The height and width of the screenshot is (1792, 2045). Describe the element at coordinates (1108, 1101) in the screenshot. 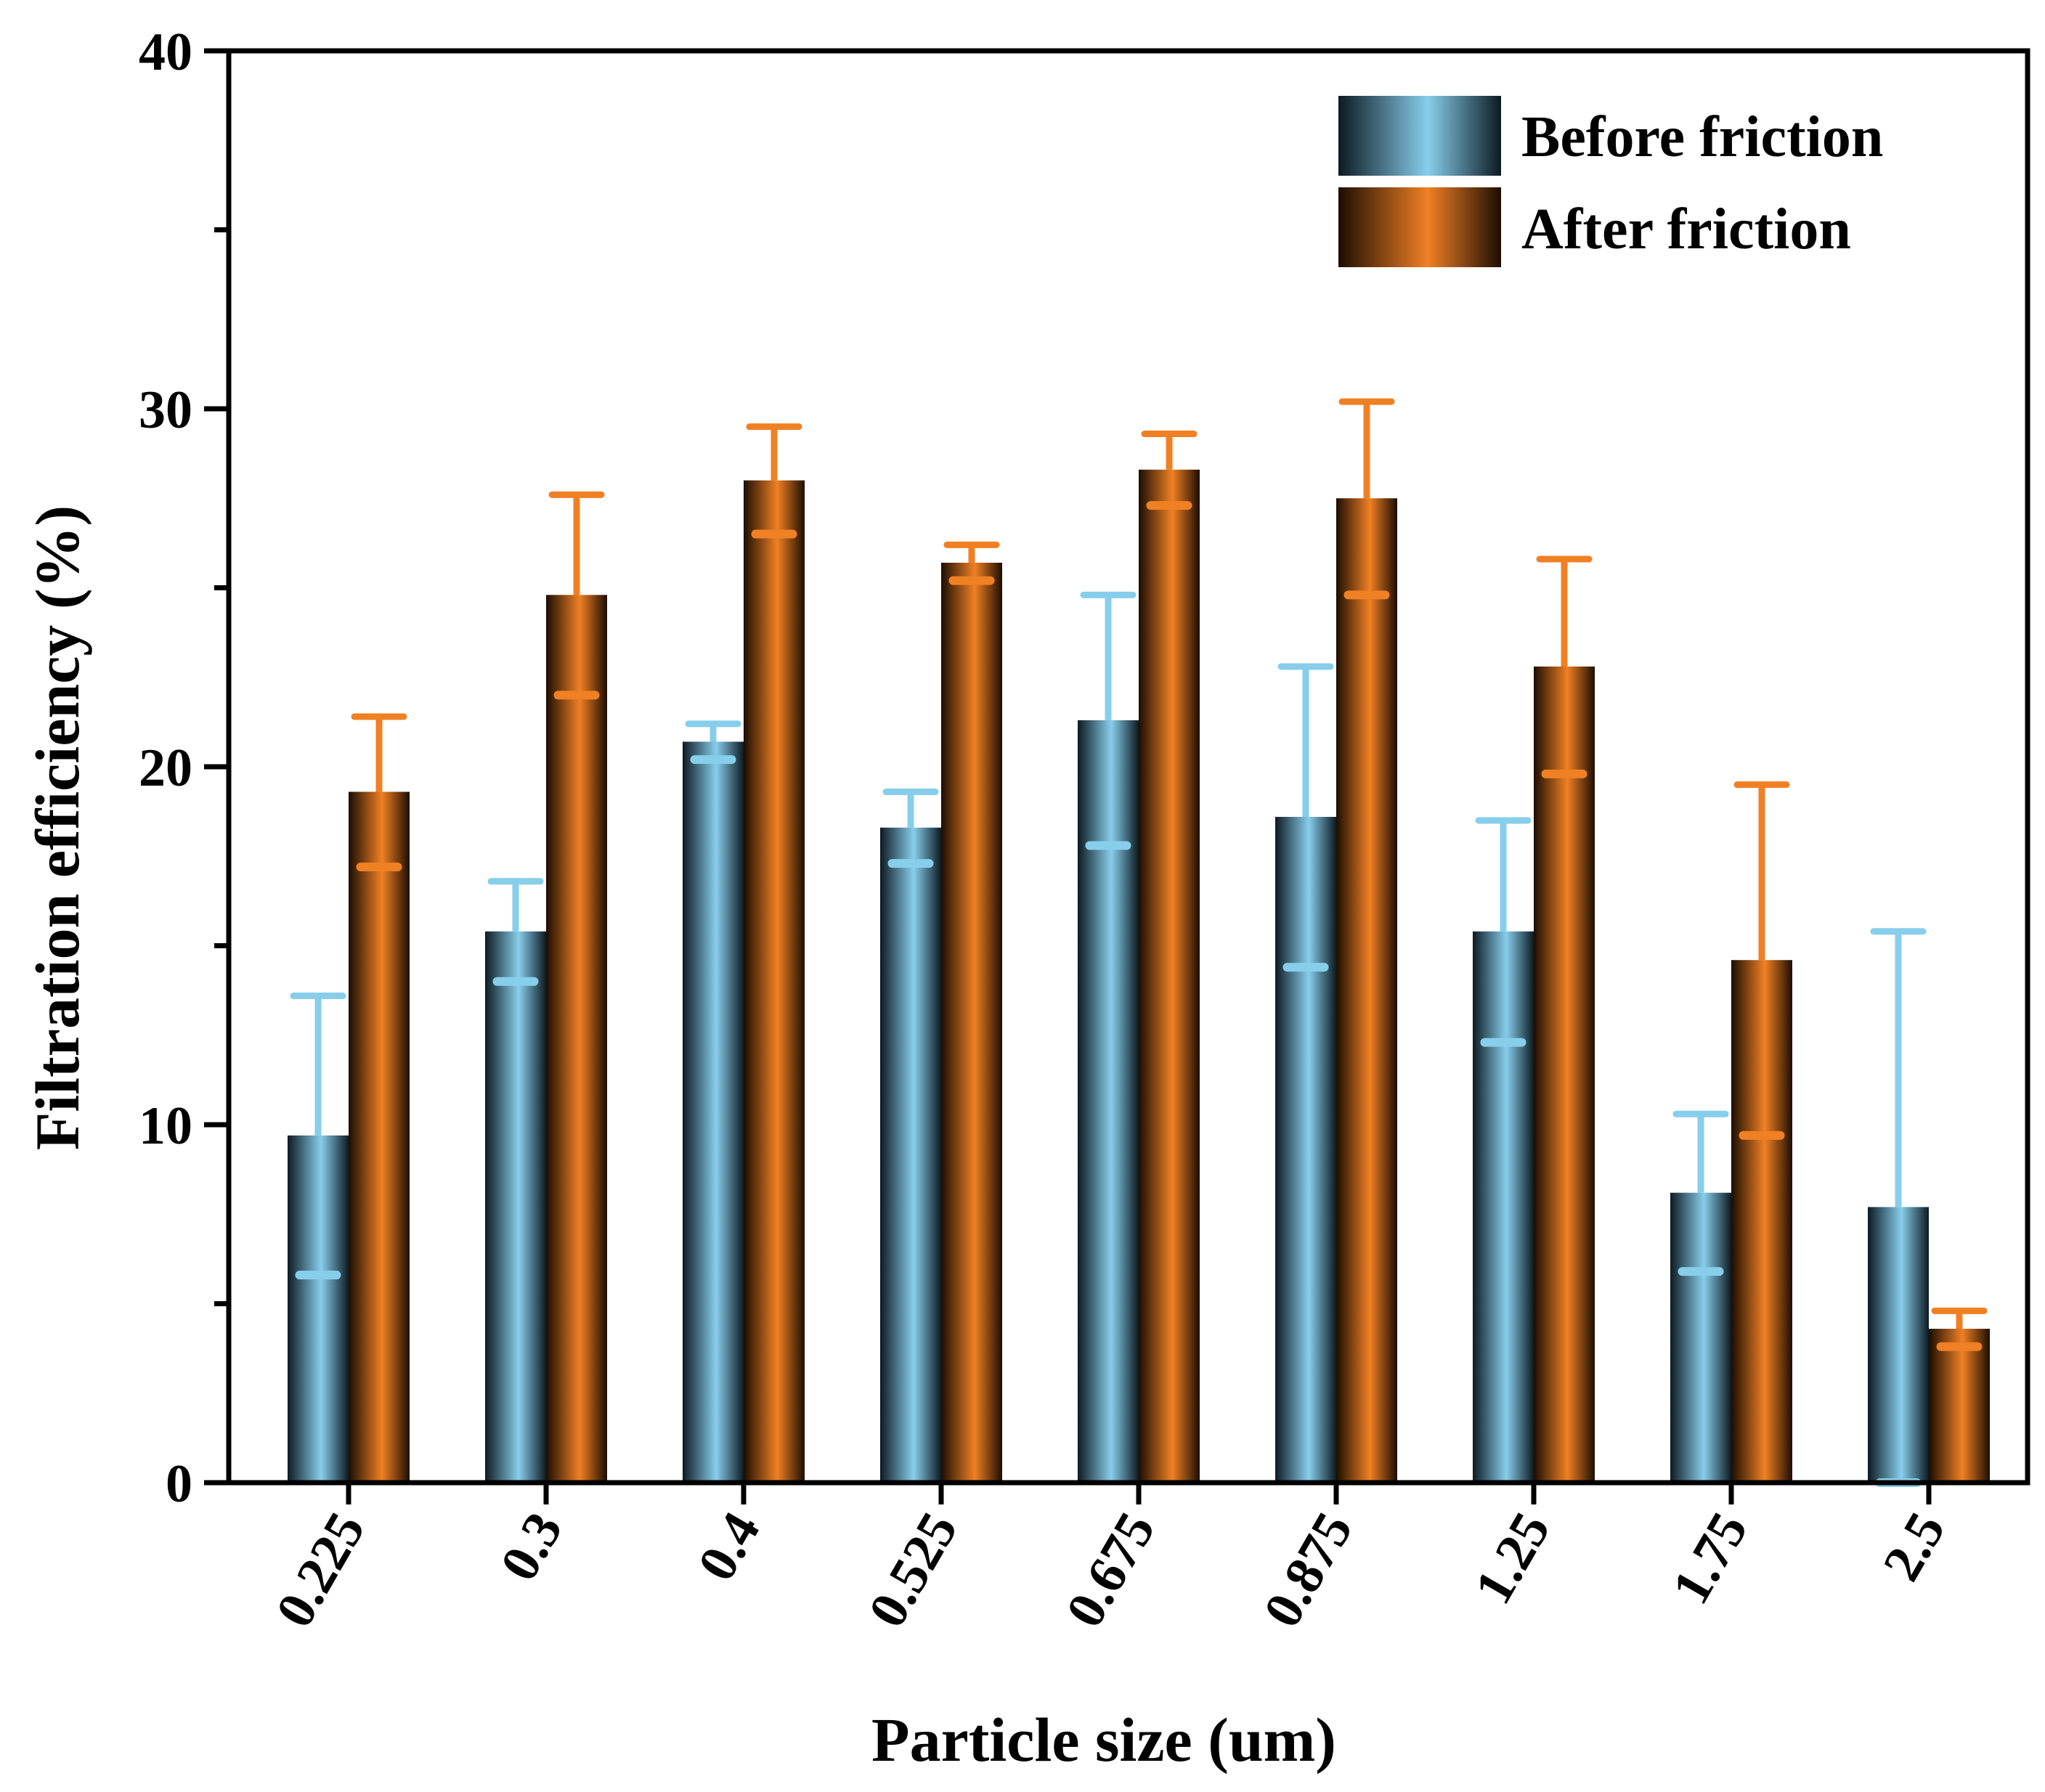

I see `bar-before-friction-0.675` at that location.